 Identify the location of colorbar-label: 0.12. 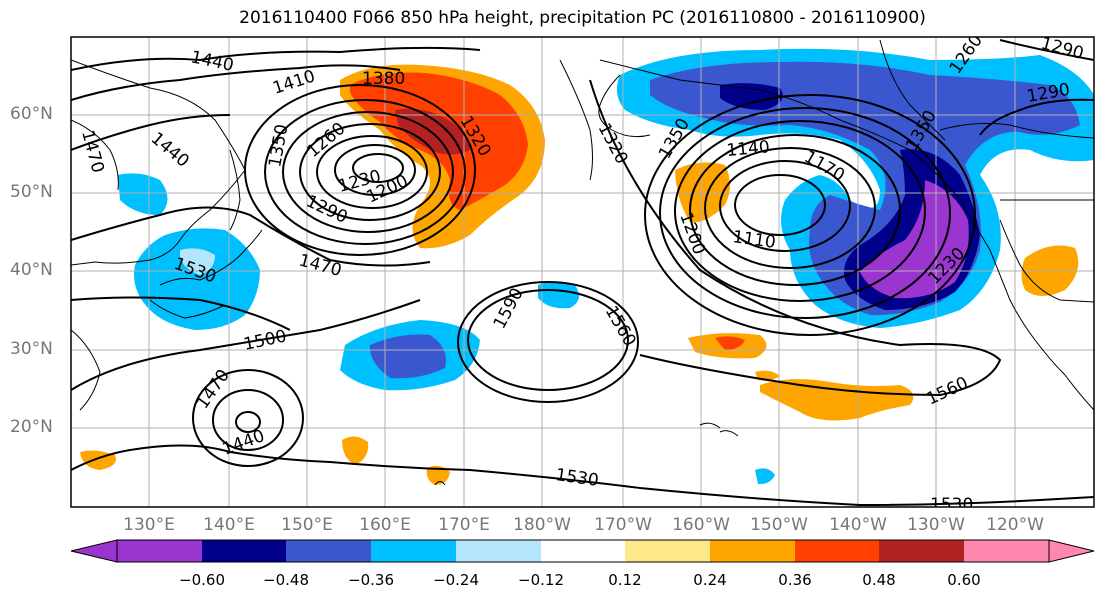
(625, 580).